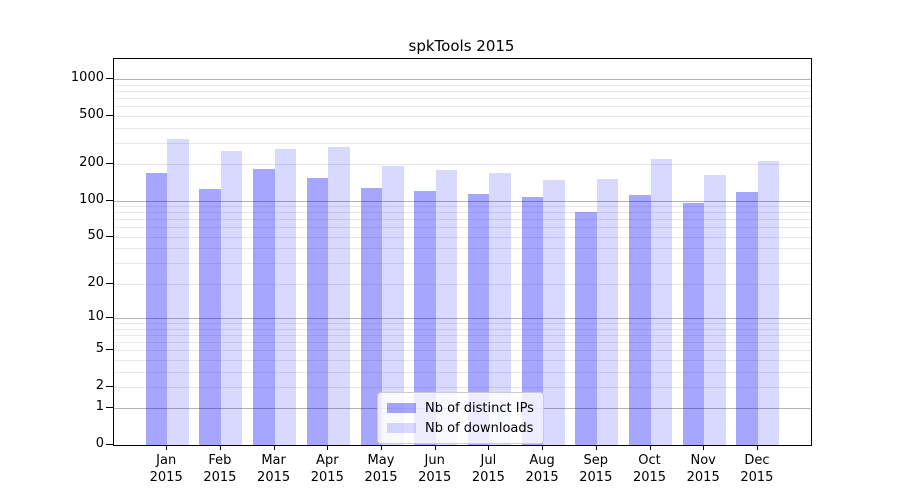 The width and height of the screenshot is (900, 500). I want to click on x-tick-label: Apr 2015, so click(327, 469).